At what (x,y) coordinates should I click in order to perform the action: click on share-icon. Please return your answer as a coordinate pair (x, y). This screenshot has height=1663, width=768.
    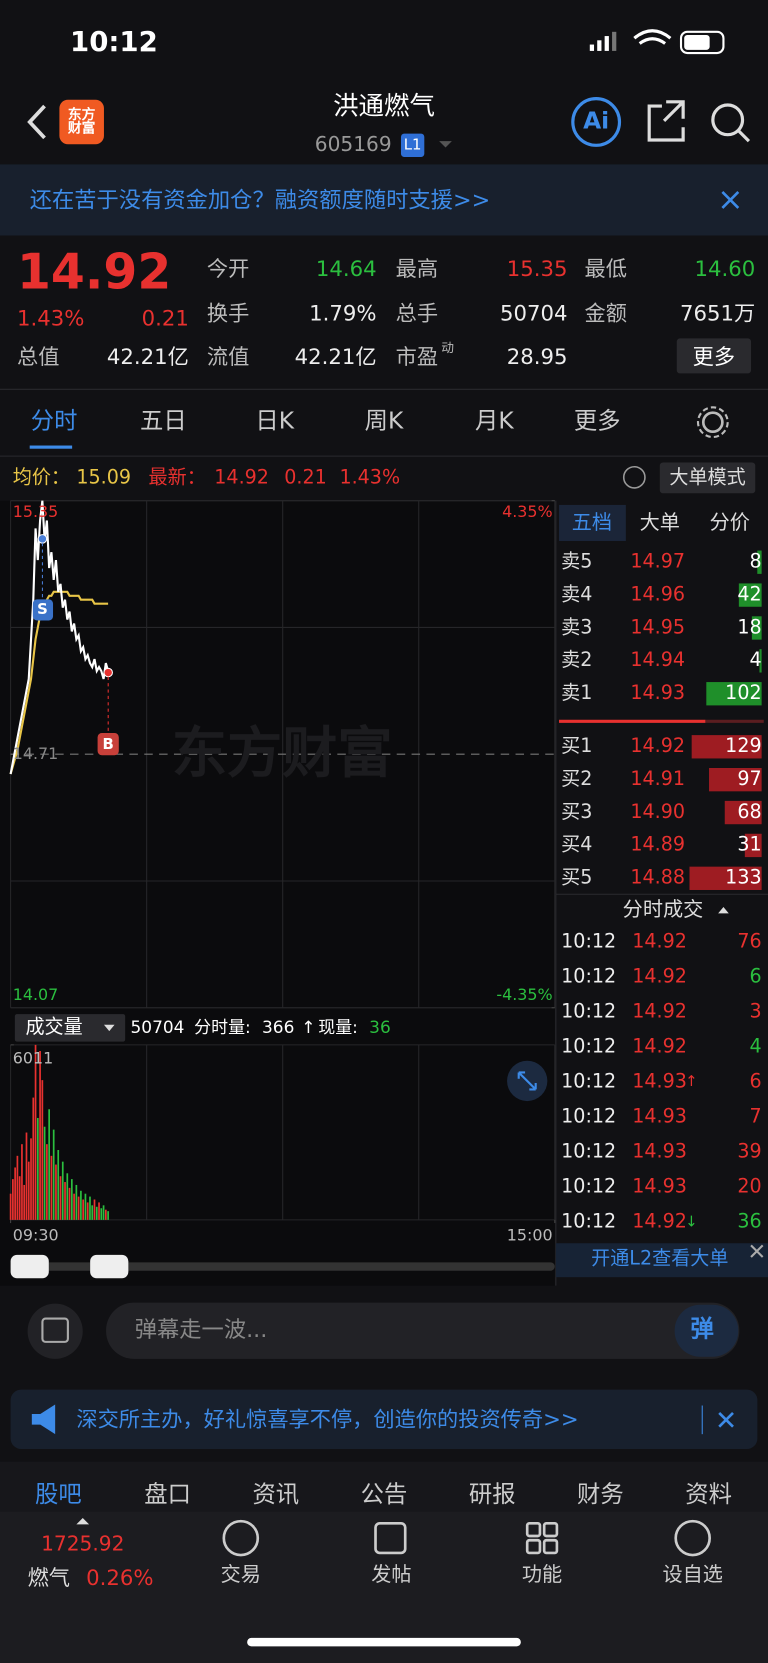
    Looking at the image, I should click on (666, 121).